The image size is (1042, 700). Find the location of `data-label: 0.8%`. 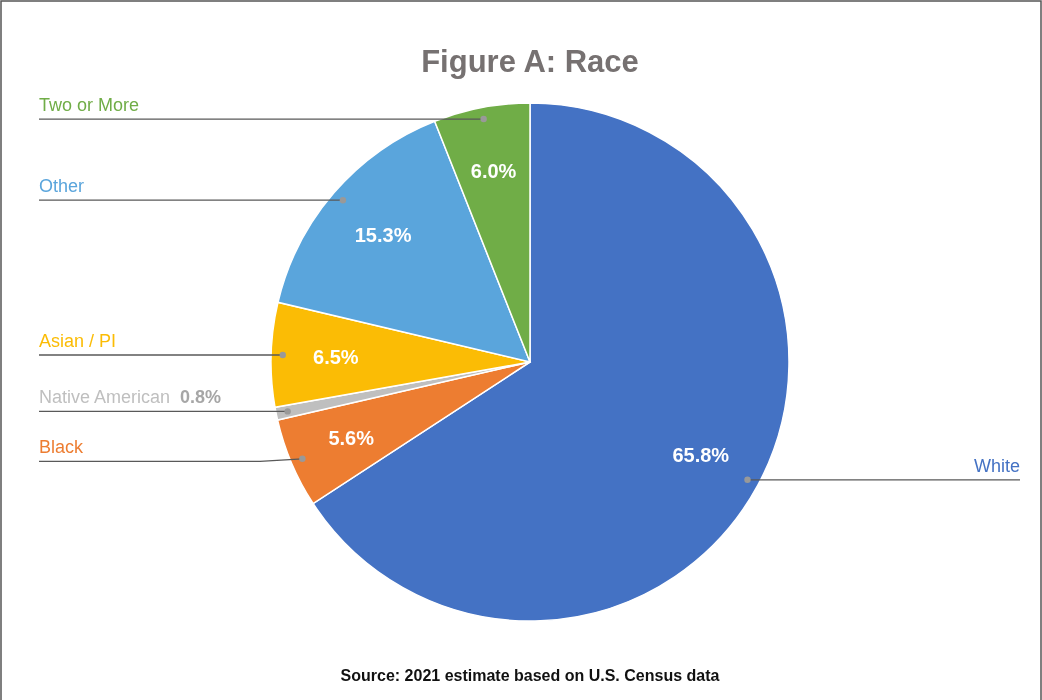

data-label: 0.8% is located at coordinates (201, 397).